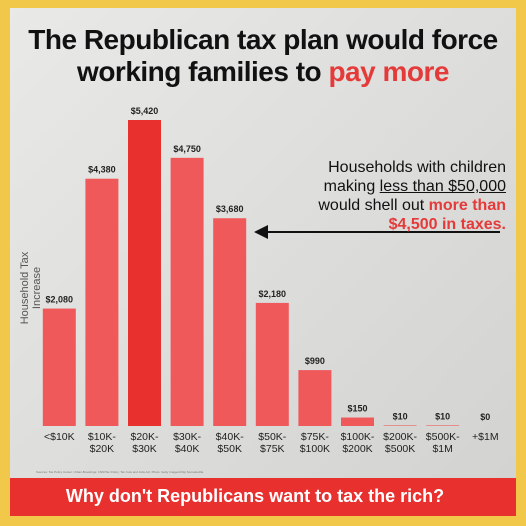 This screenshot has height=526, width=526. What do you see at coordinates (60, 300) in the screenshot?
I see `value-label-0: $2,080` at bounding box center [60, 300].